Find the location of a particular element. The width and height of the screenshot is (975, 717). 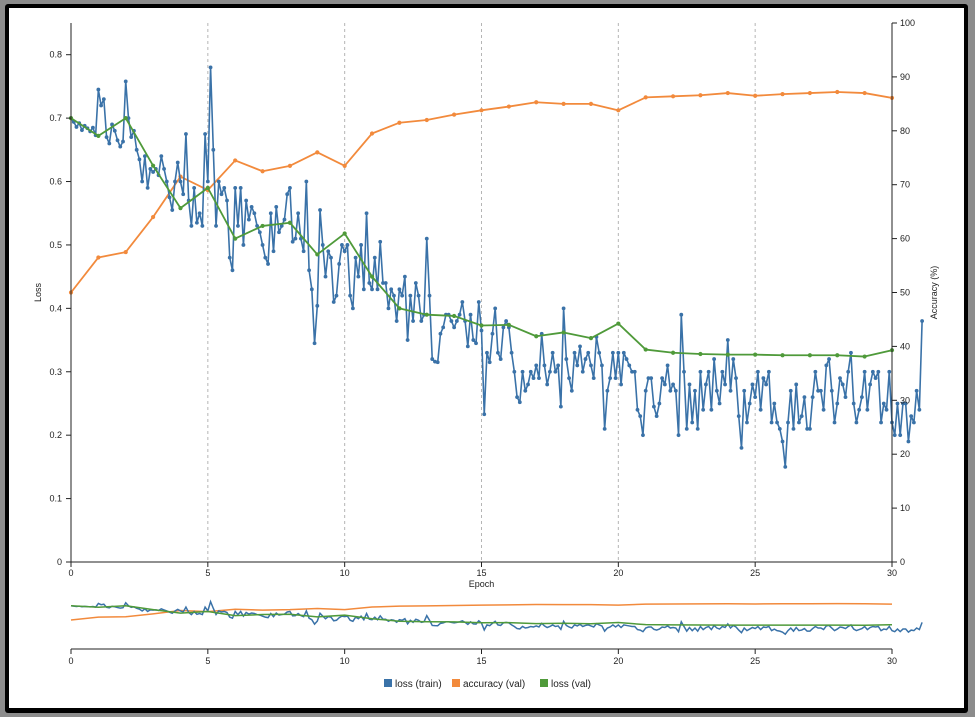

point-loss-train--208 is located at coordinates (640, 416).